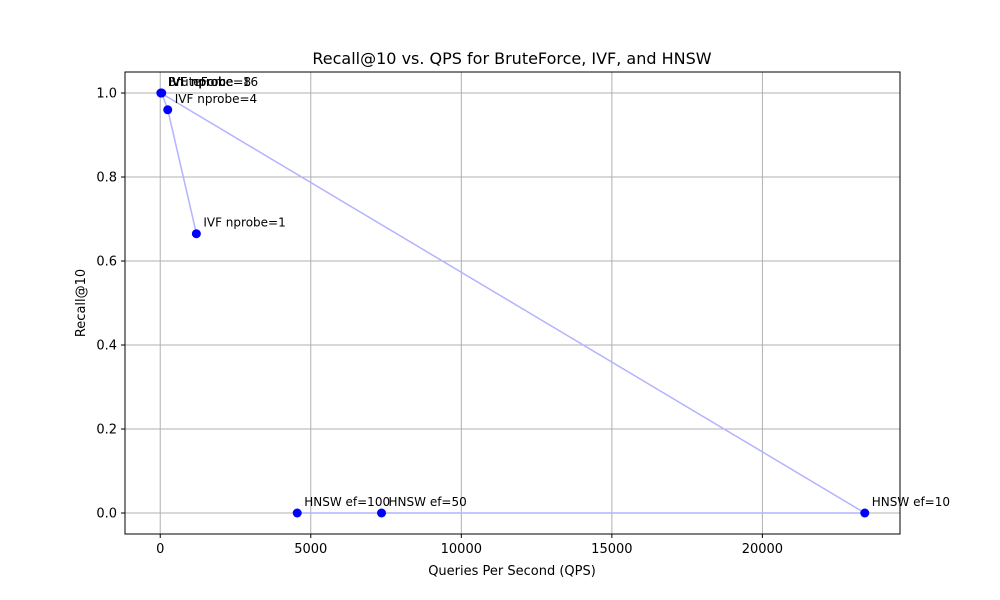 Image resolution: width=1000 pixels, height=600 pixels. Describe the element at coordinates (216, 99) in the screenshot. I see `data-point-label: IVF nprobe=4` at that location.